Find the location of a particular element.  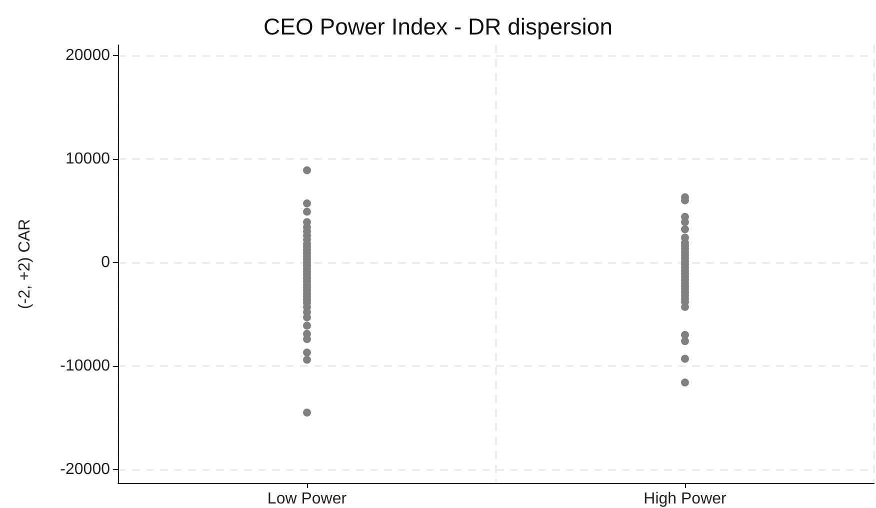

chart-title: CEO Power Index - DR dispersion is located at coordinates (438, 27).